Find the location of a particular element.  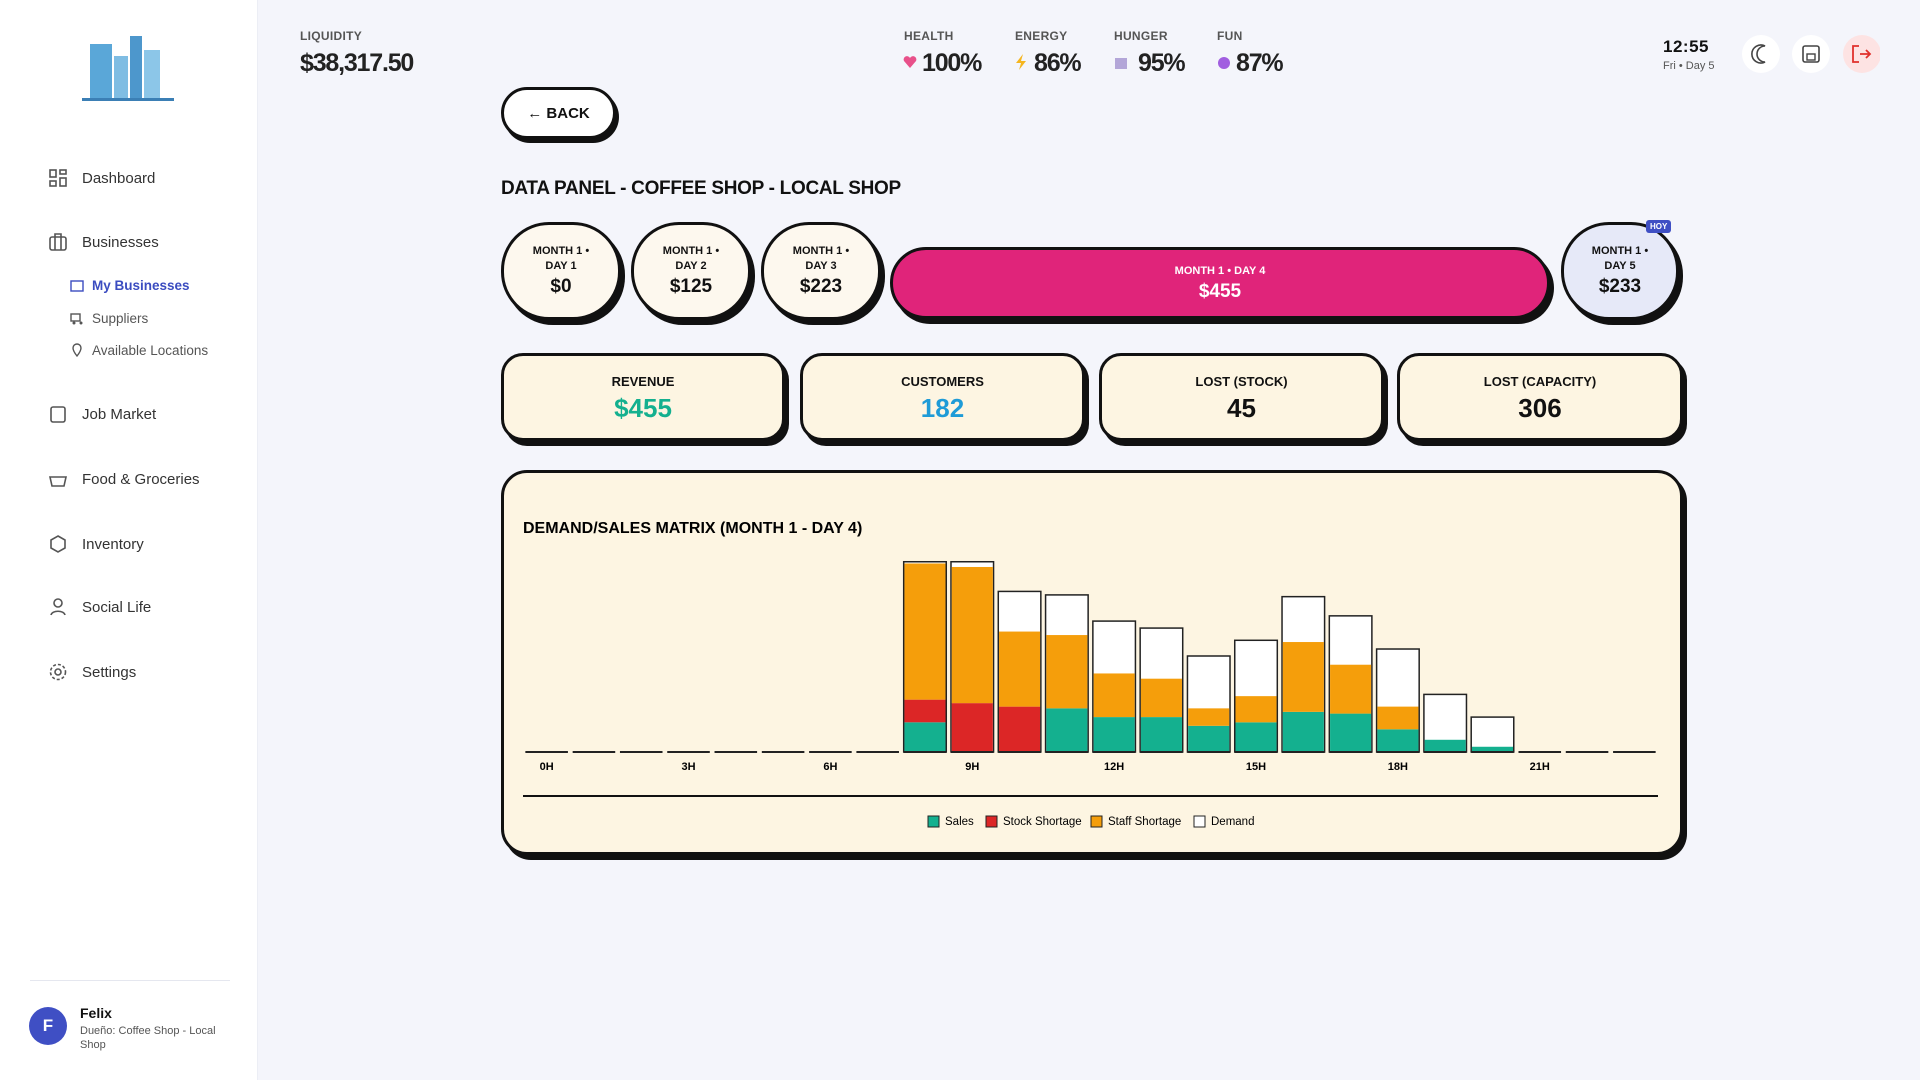

day-value: $125 is located at coordinates (691, 286).